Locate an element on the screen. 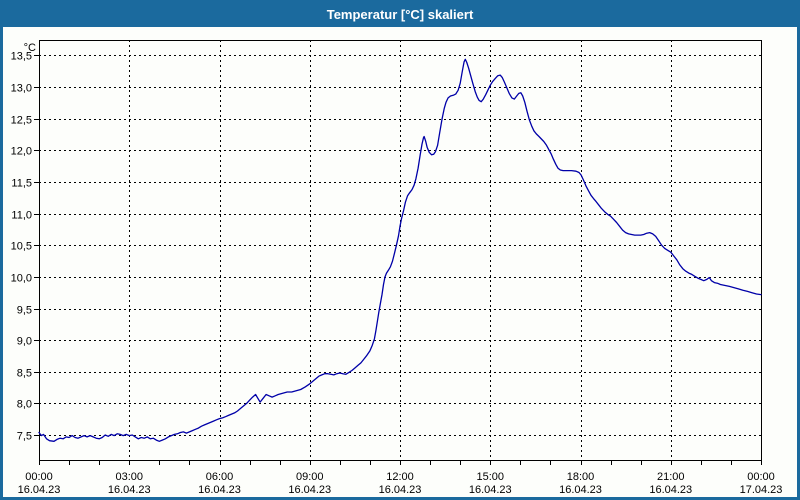 The height and width of the screenshot is (500, 800). y-tick-label: 9,0 is located at coordinates (24, 342).